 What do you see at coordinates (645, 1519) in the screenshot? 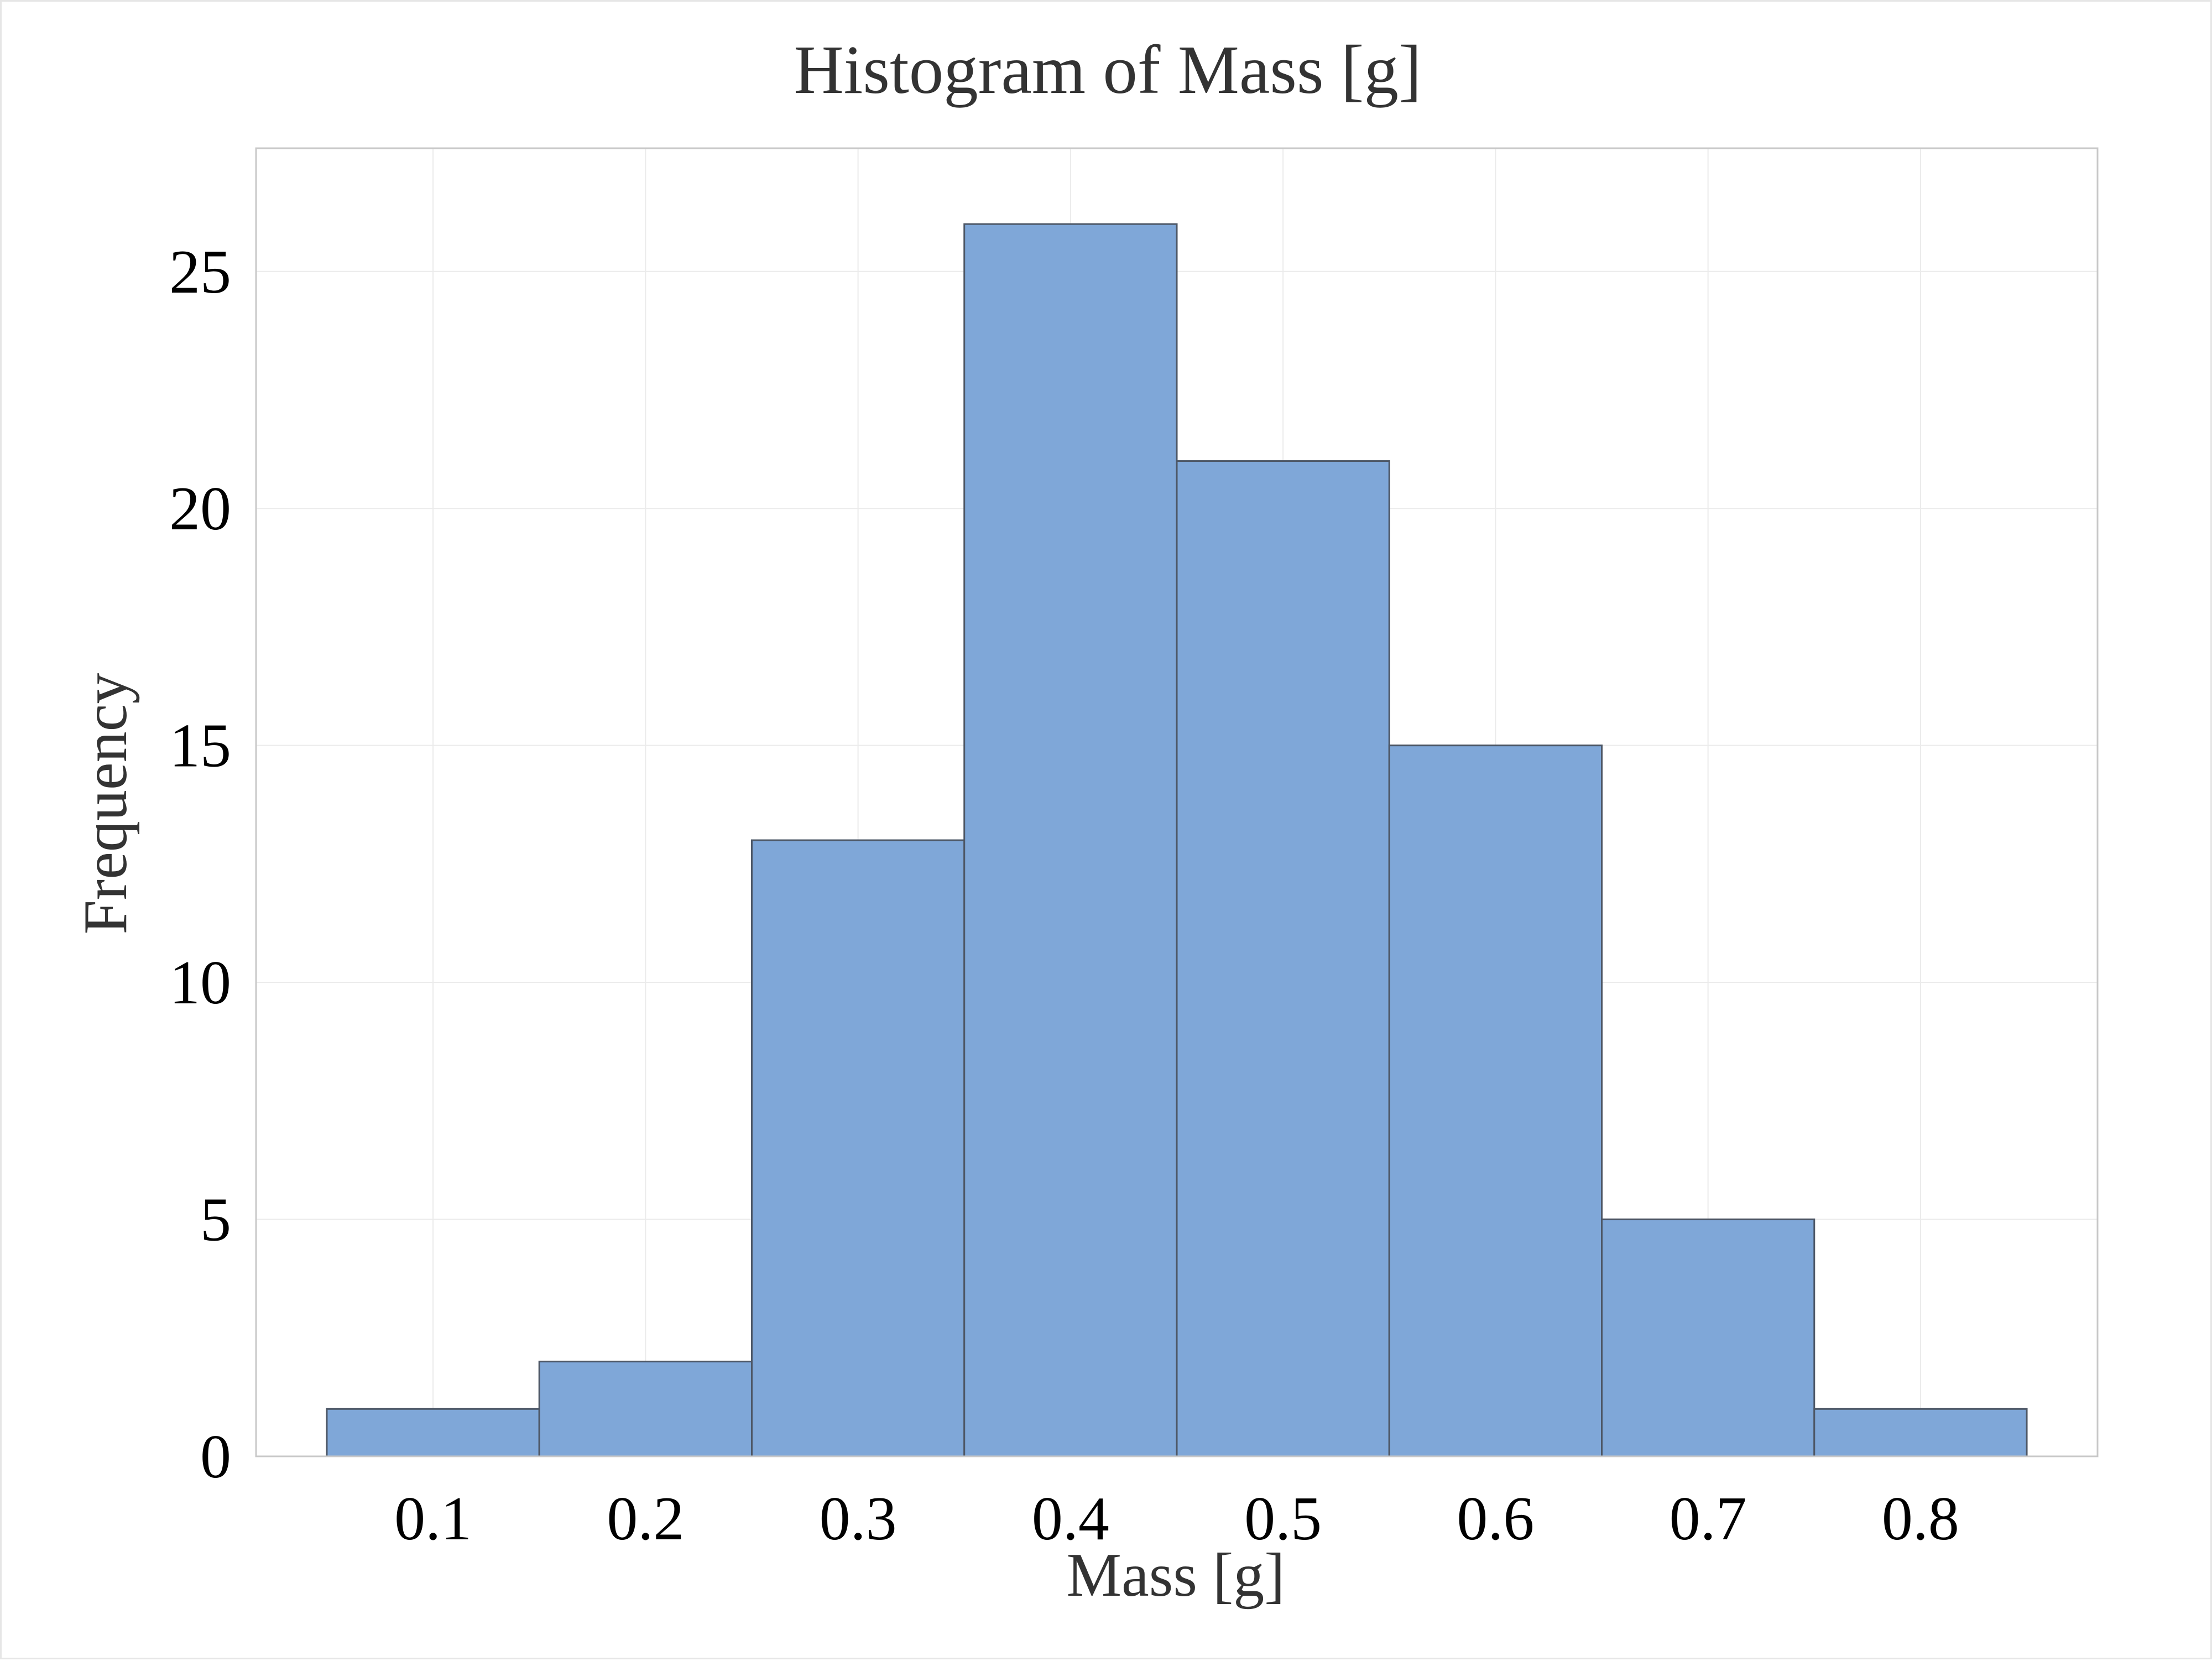
I see `x-tick-label: 0.2` at bounding box center [645, 1519].